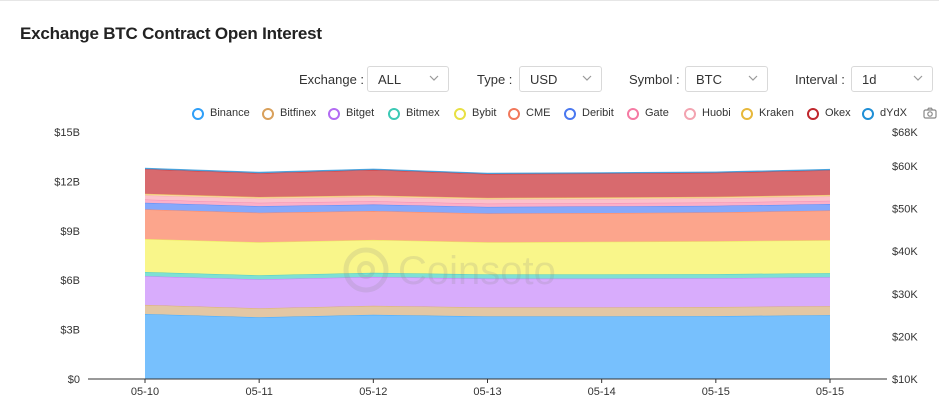 This screenshot has width=939, height=404. Describe the element at coordinates (360, 113) in the screenshot. I see `legend-label: Bitget` at that location.